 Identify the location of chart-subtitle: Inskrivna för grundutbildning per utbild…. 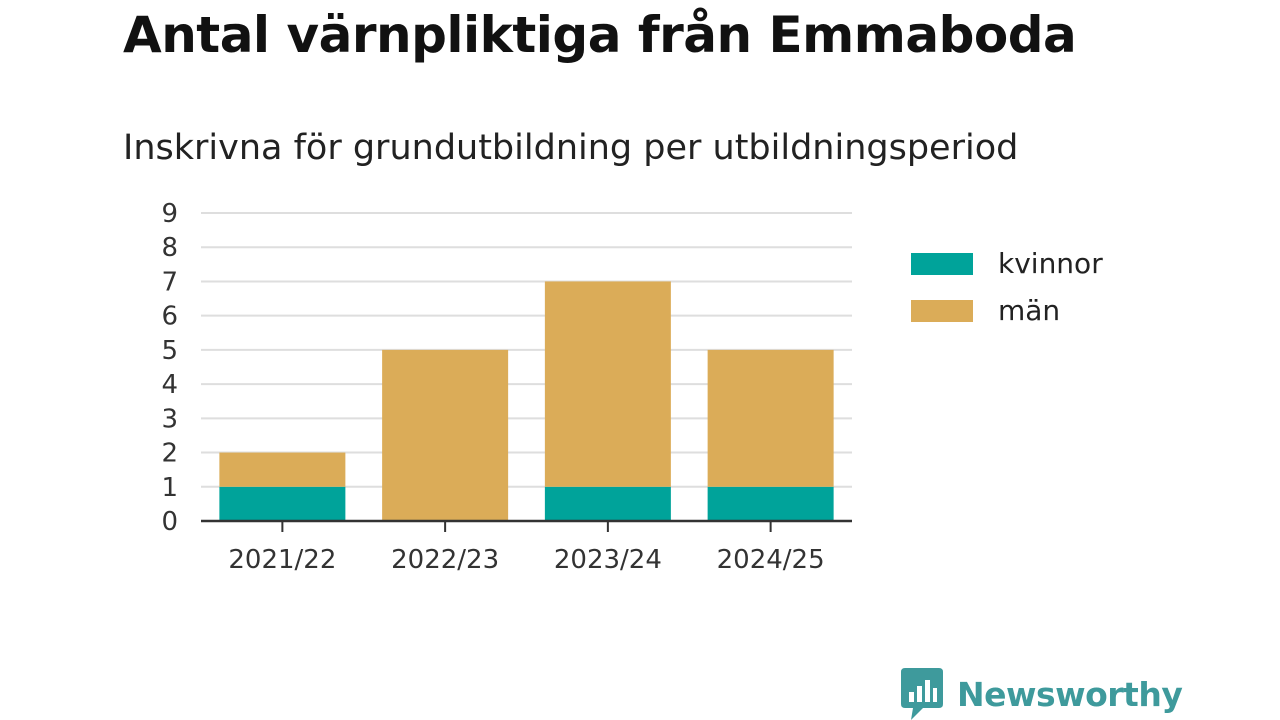
(571, 148).